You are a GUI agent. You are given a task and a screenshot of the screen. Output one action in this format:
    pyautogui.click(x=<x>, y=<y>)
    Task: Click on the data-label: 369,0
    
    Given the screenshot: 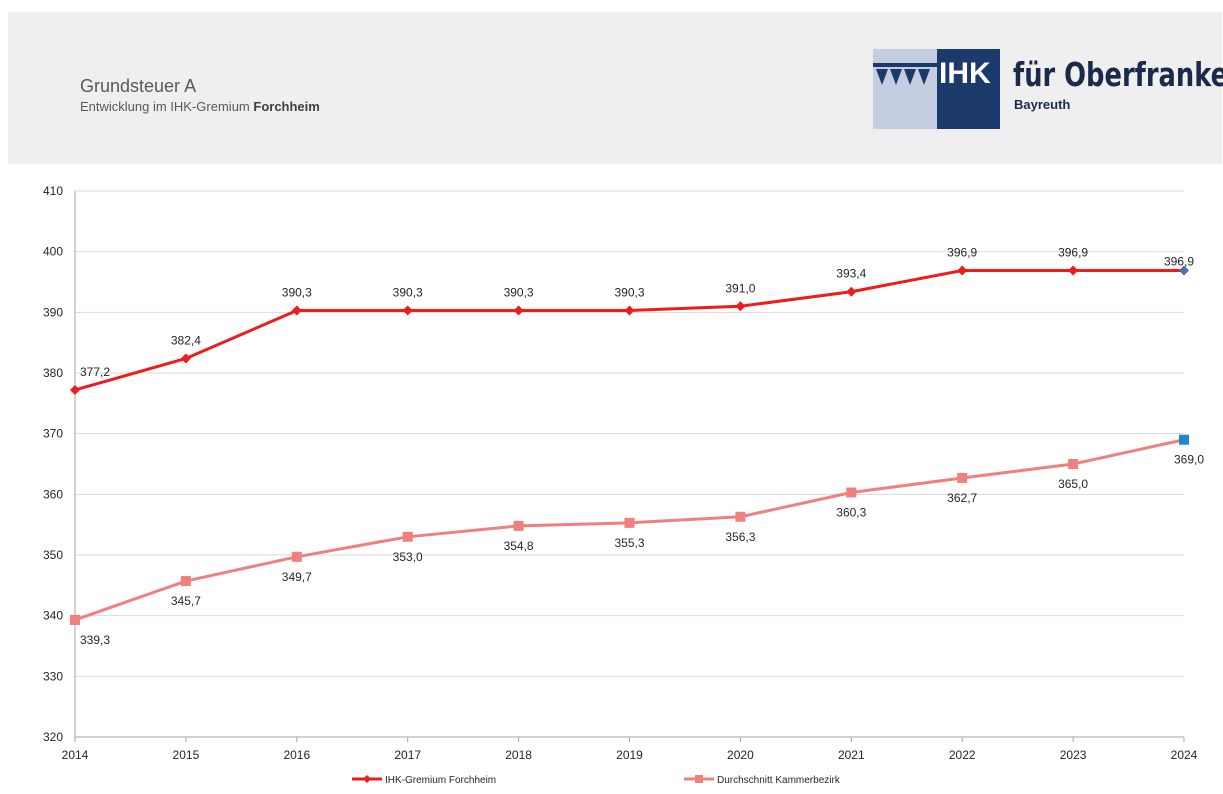 What is the action you would take?
    pyautogui.click(x=1189, y=460)
    